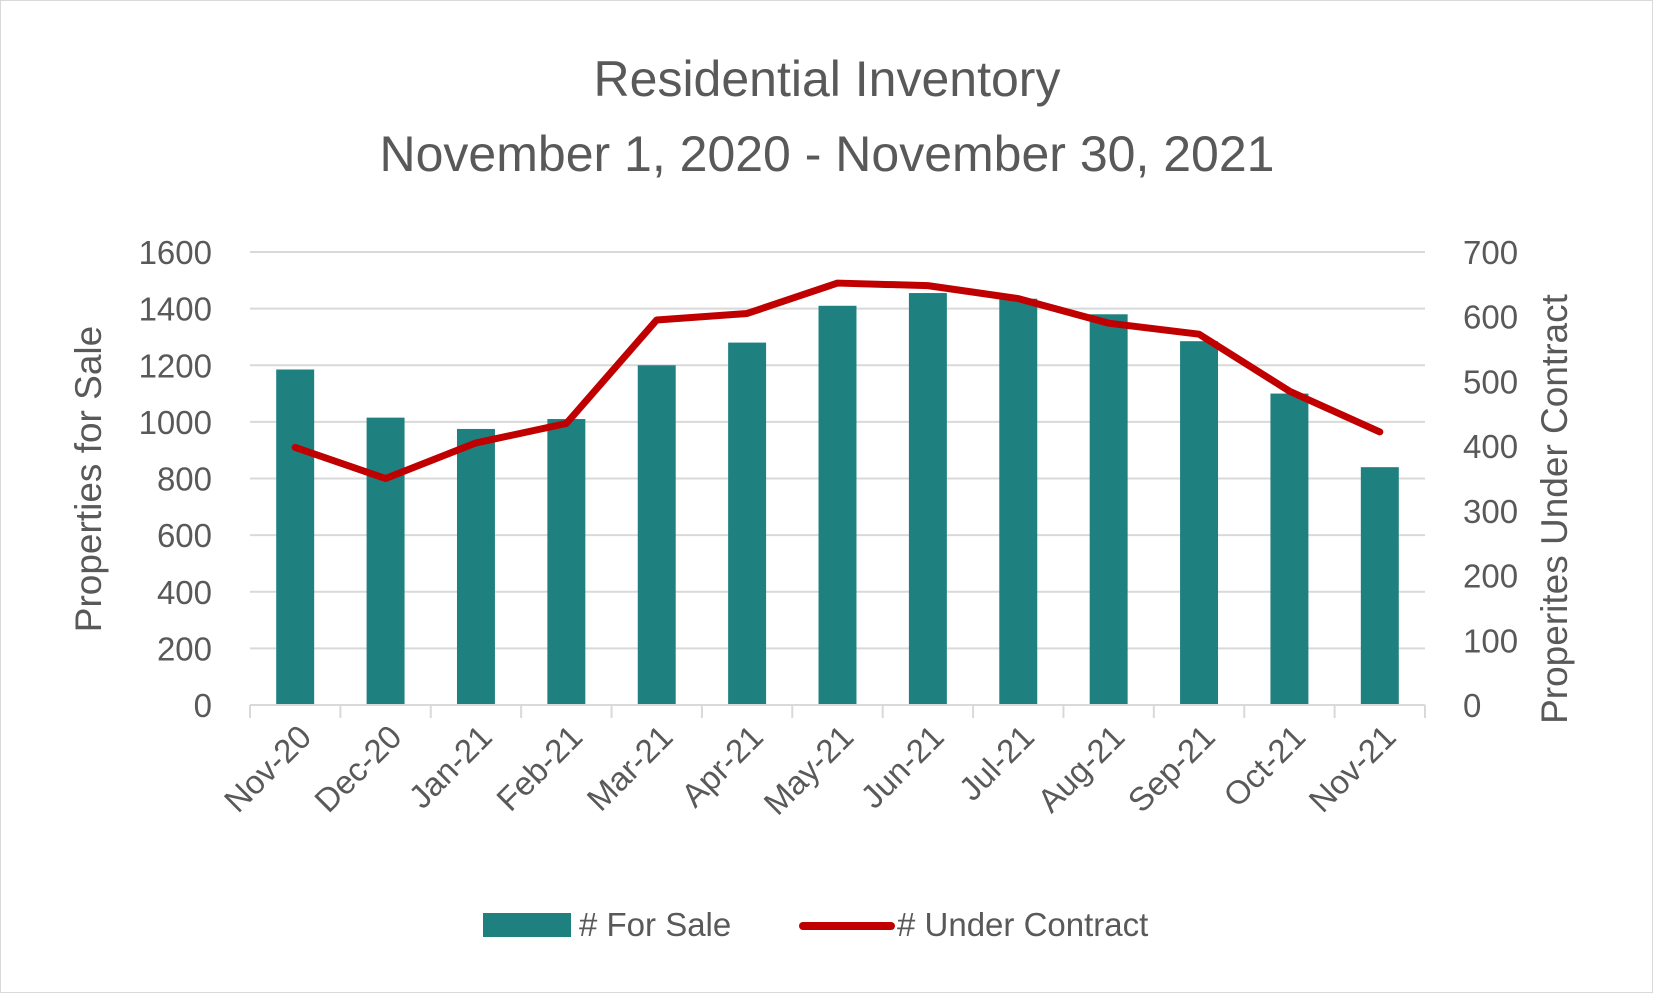  What do you see at coordinates (1490, 252) in the screenshot?
I see `y2-tick-label: 700` at bounding box center [1490, 252].